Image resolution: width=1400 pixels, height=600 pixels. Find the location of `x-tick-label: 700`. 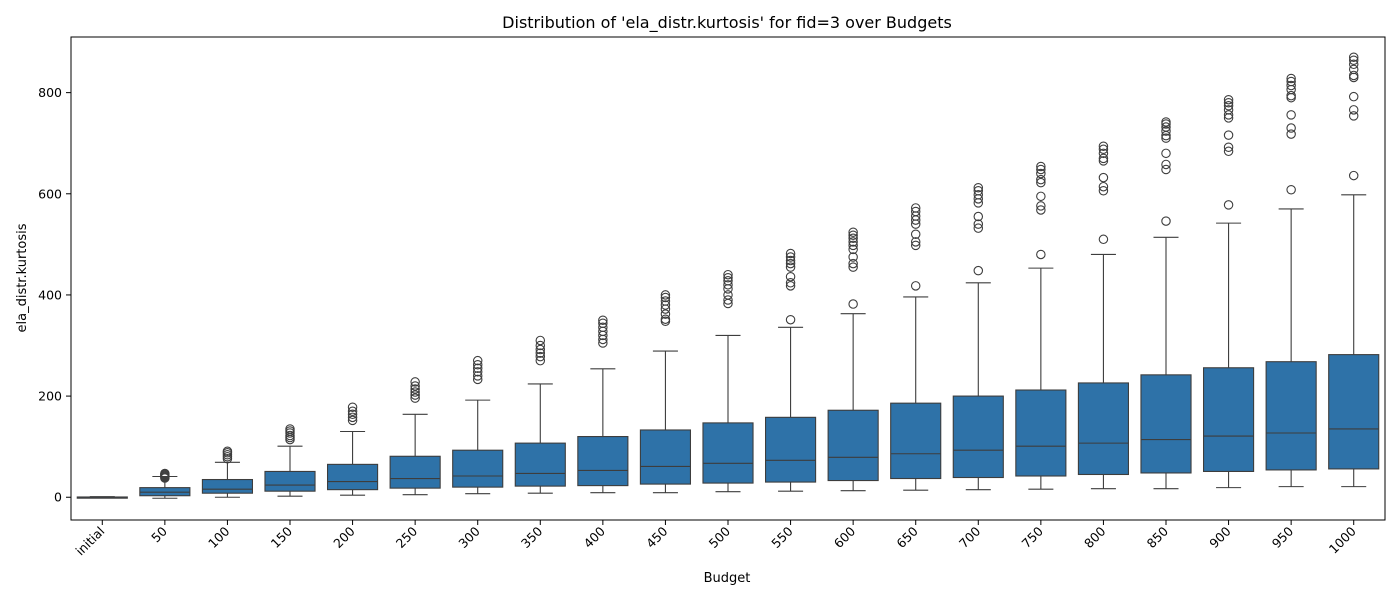

x-tick-label: 700 is located at coordinates (970, 537).